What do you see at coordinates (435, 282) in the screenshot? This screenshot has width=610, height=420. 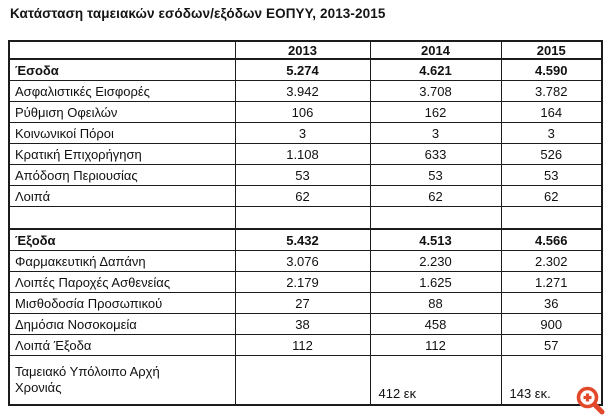 I see `cell-value: 1.625` at bounding box center [435, 282].